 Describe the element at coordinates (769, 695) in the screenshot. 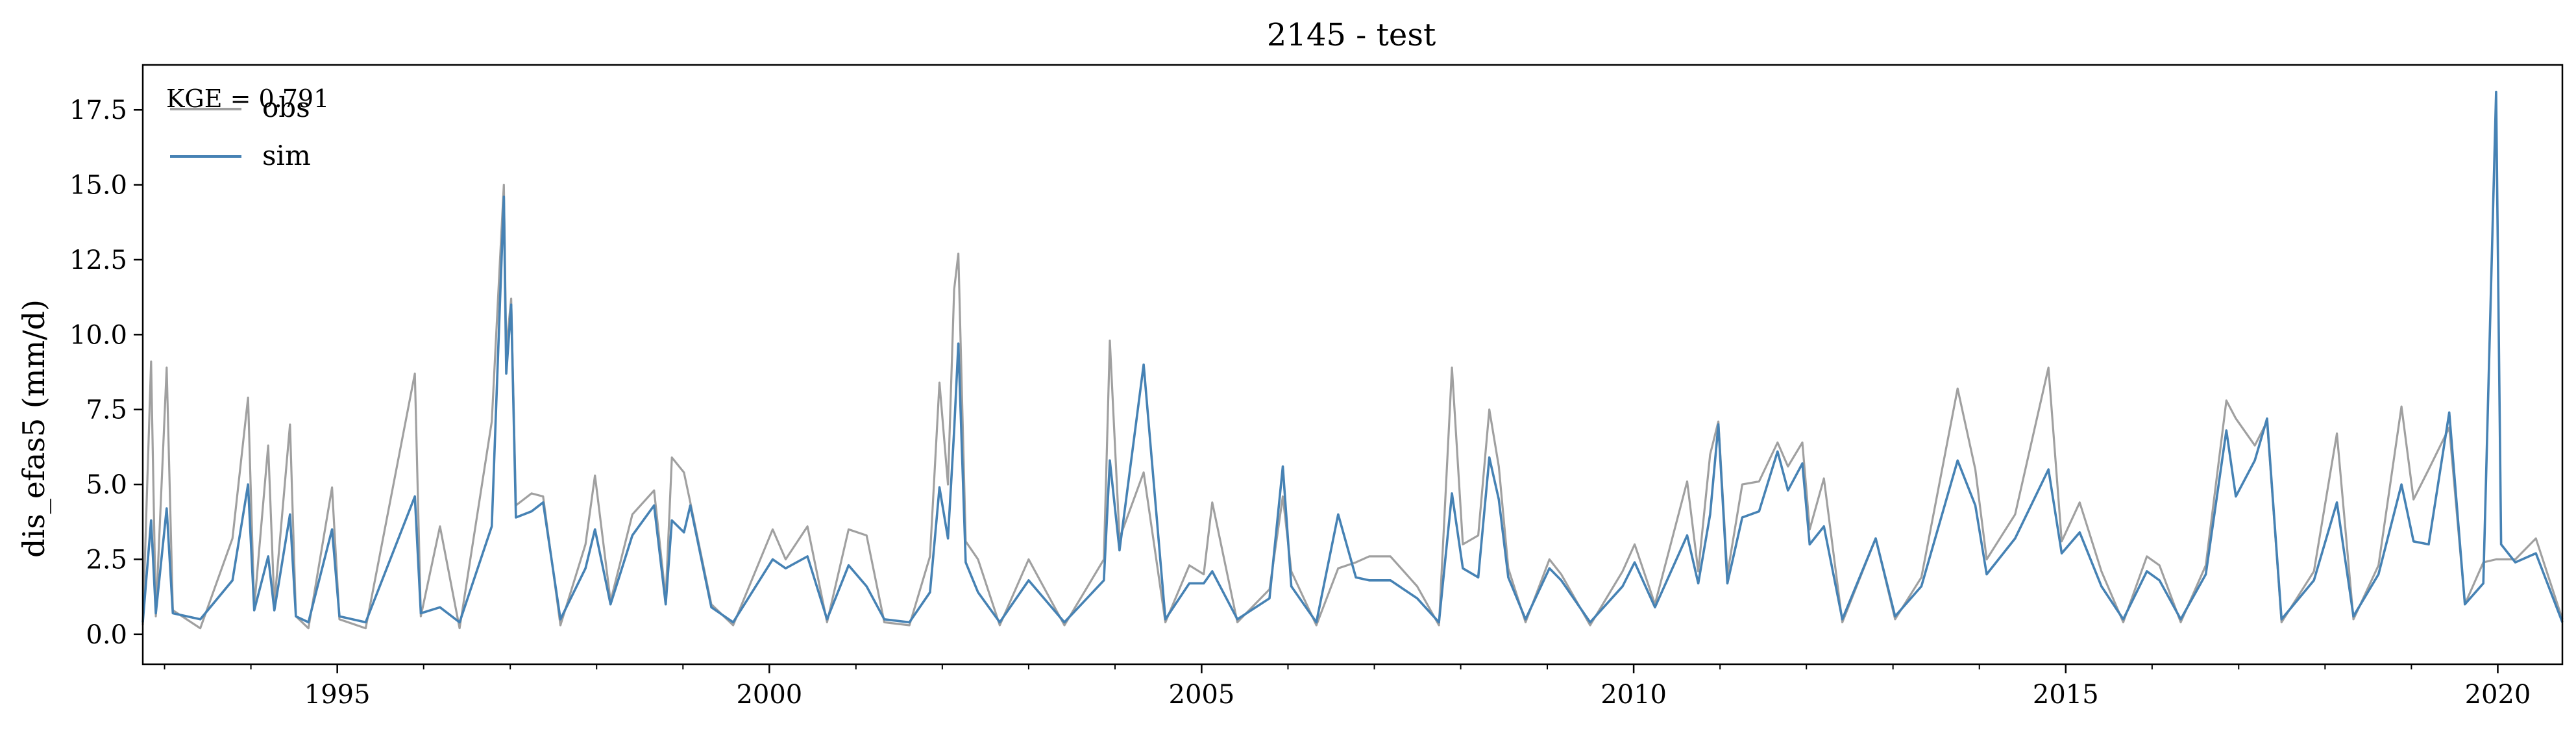

I see `x-tick-label: 2000` at that location.